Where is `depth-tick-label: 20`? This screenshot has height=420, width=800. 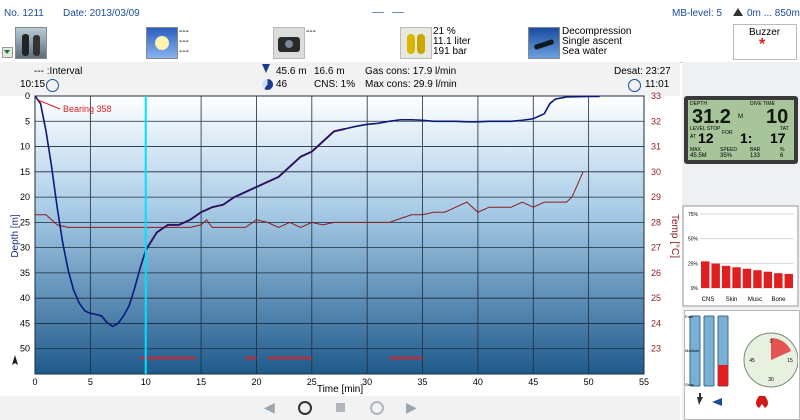
depth-tick-label: 20 is located at coordinates (25, 197).